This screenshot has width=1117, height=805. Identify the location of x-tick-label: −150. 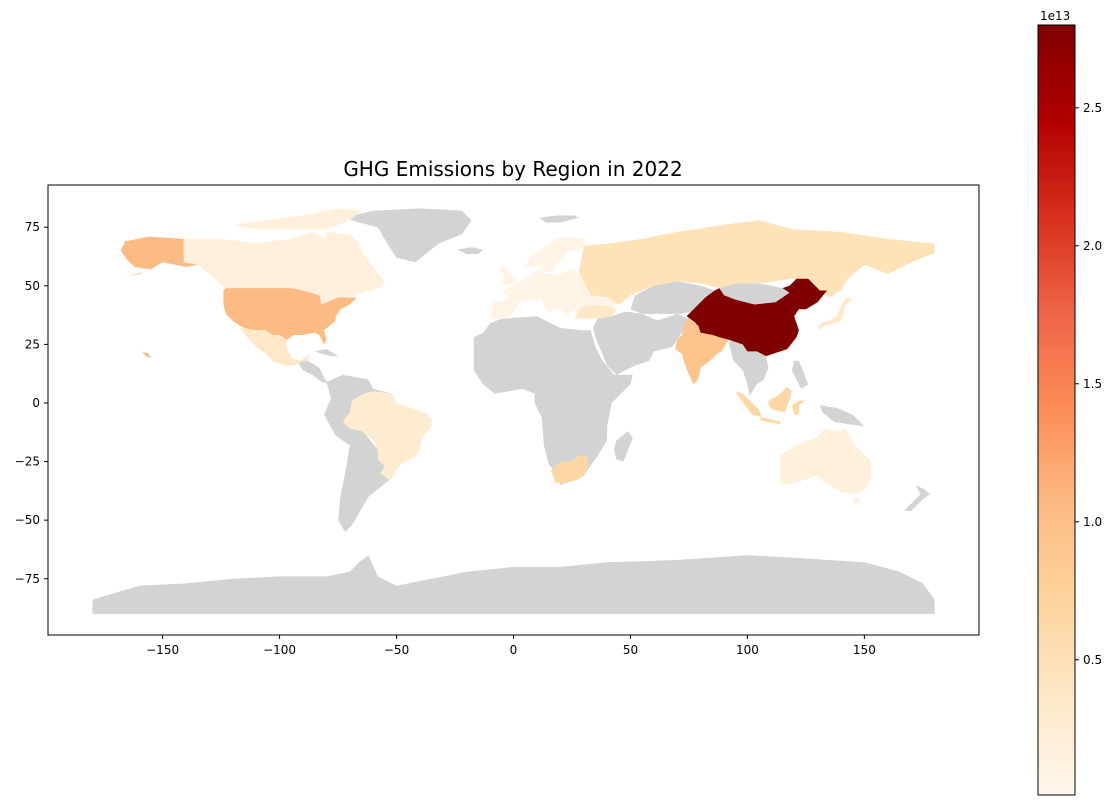
(162, 650).